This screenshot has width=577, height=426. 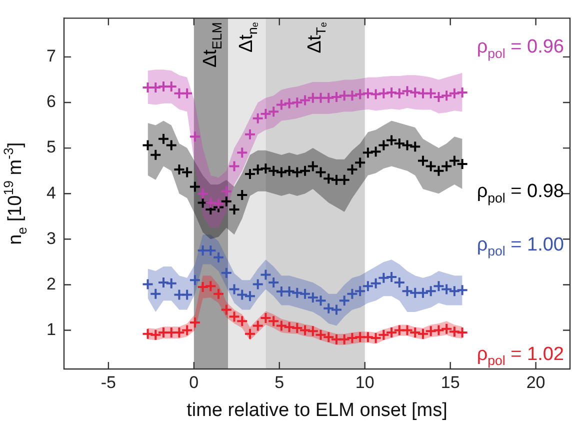 I want to click on band-label: ΔtTₑ, so click(x=316, y=38).